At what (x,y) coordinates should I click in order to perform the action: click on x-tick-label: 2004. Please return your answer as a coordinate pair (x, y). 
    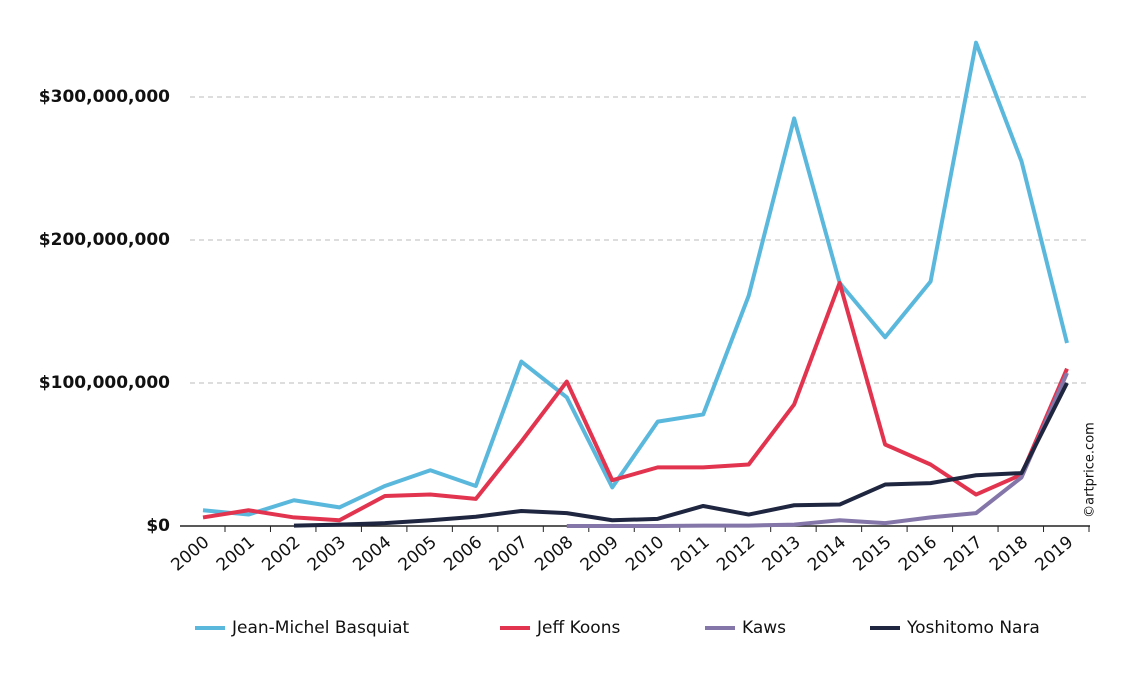
    Looking at the image, I should click on (372, 553).